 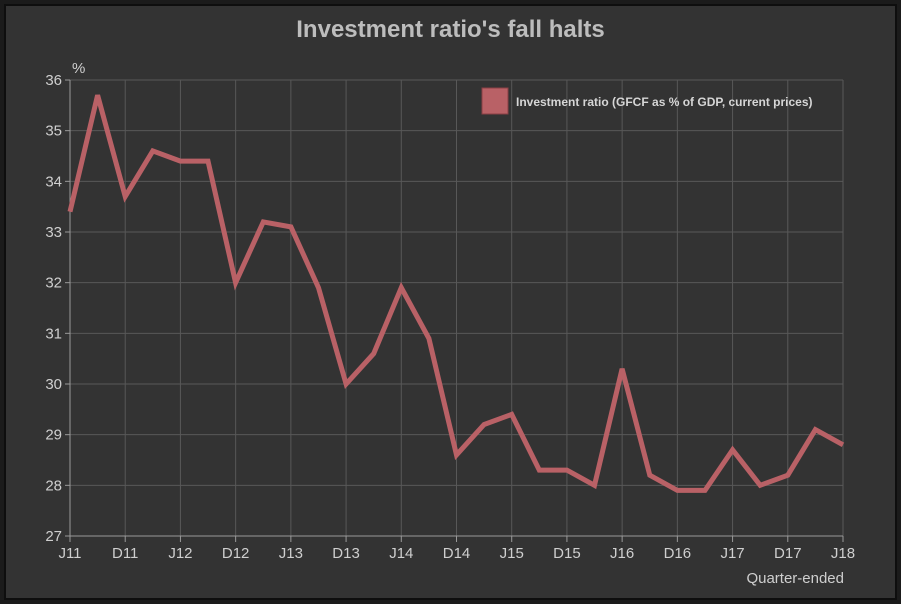 What do you see at coordinates (450, 29) in the screenshot?
I see `chart-title: Investment ratio's fall halts` at bounding box center [450, 29].